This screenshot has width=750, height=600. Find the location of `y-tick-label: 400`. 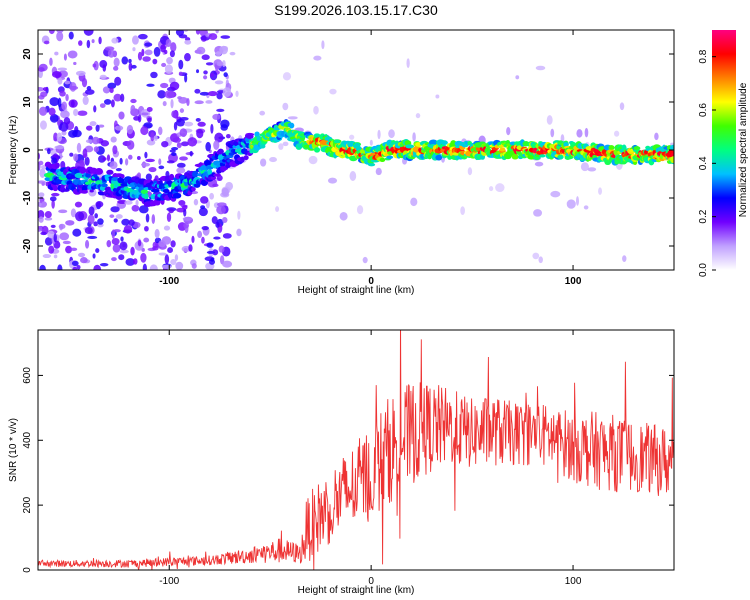

y-tick-label: 400 is located at coordinates (27, 439).